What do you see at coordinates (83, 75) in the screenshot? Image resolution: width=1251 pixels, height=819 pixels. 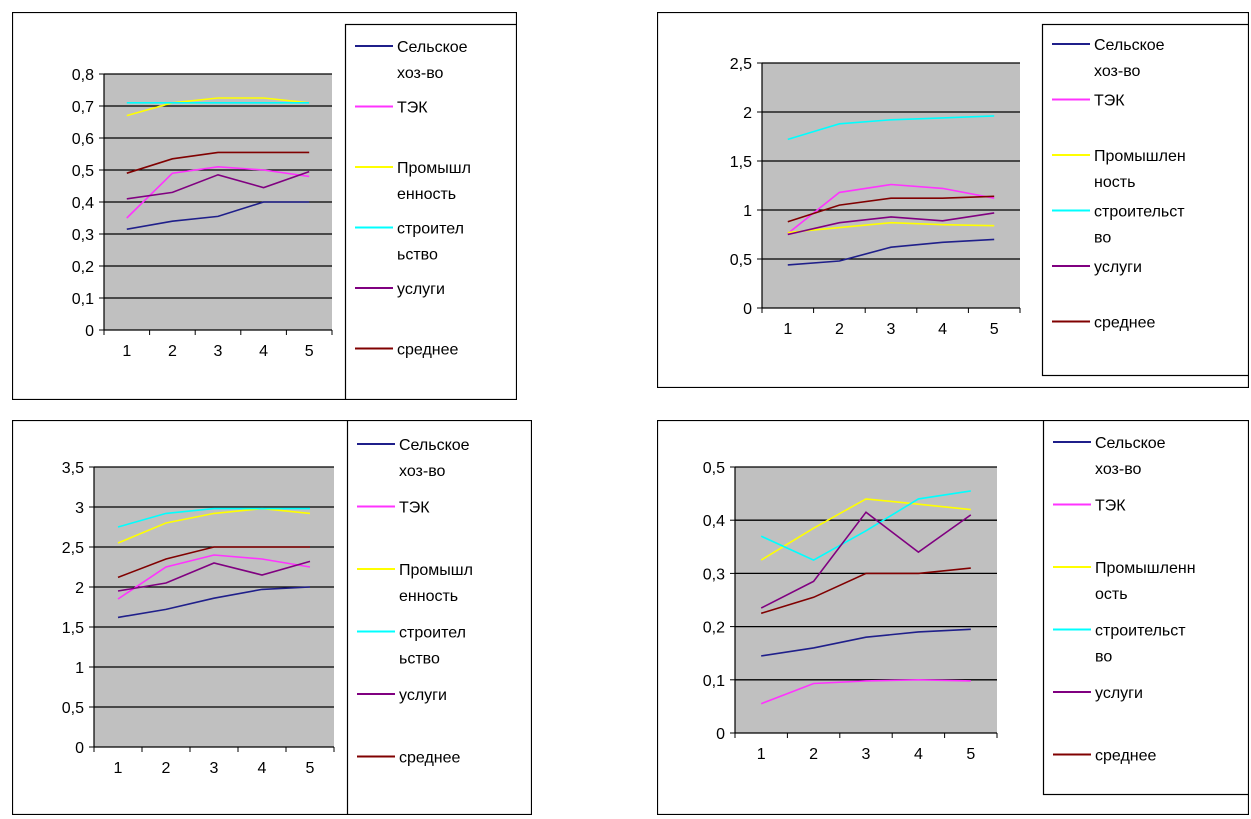 I see `y-tick-label: 0,8` at bounding box center [83, 75].